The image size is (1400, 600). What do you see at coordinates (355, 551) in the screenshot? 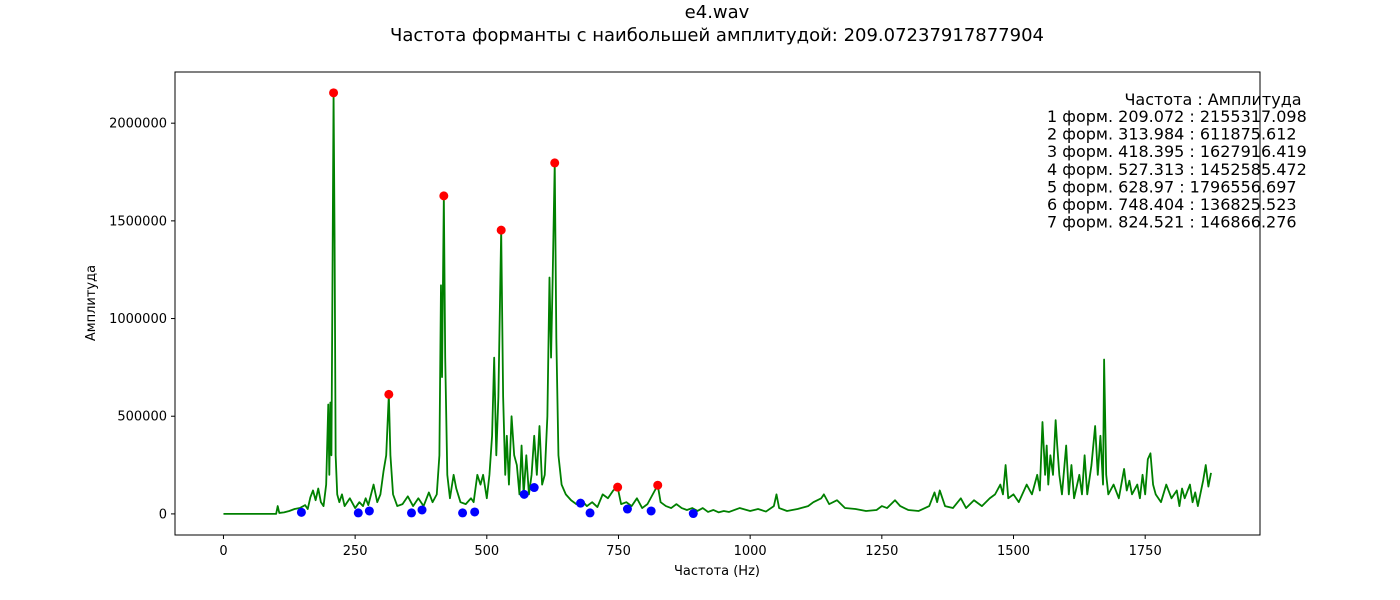
I see `x-tick-label: 250` at bounding box center [355, 551].